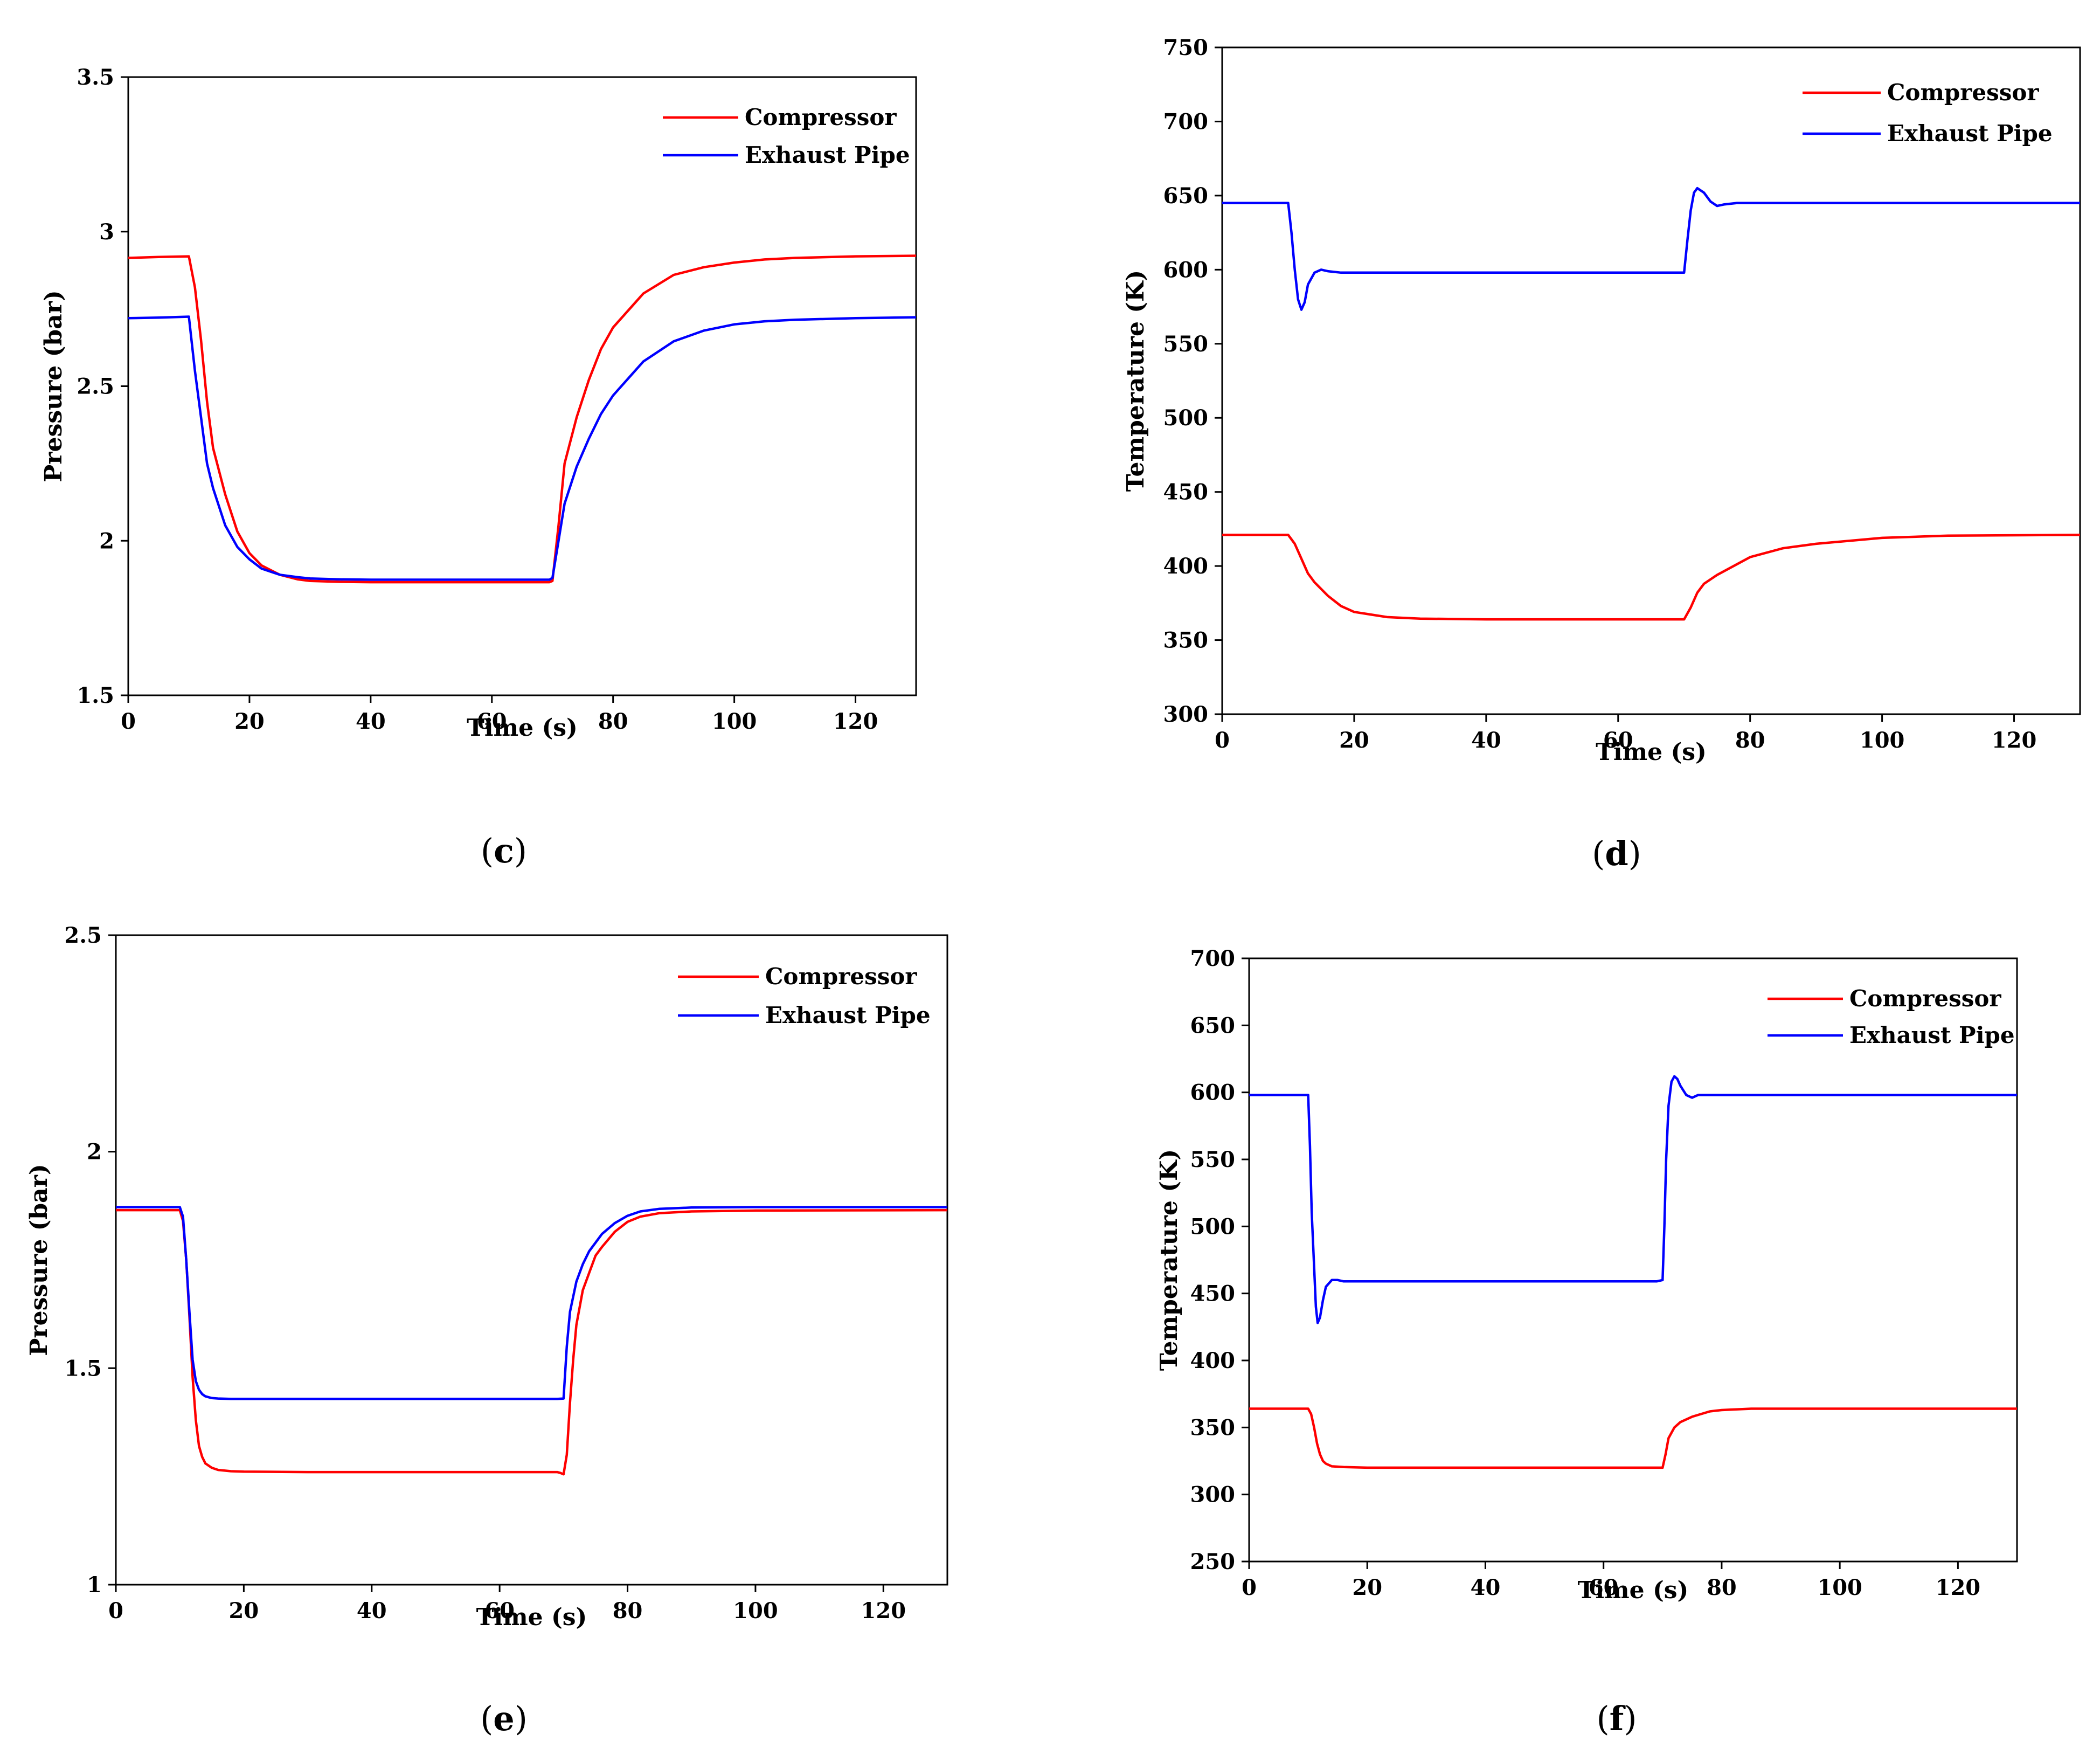  I want to click on y-tick-label: 3.5, so click(95, 77).